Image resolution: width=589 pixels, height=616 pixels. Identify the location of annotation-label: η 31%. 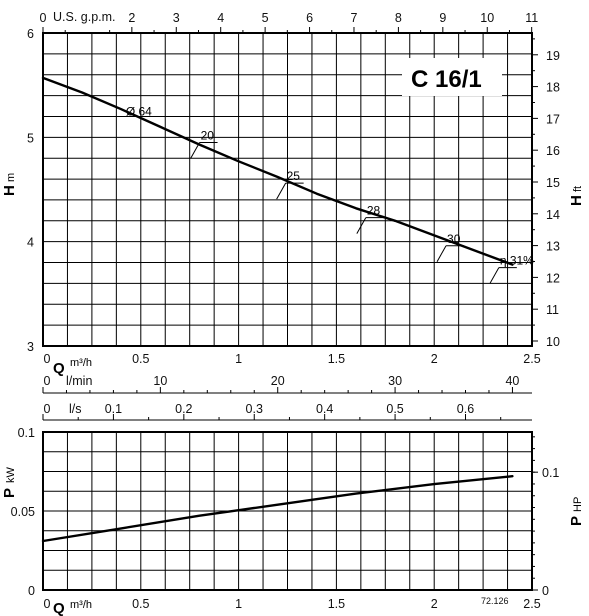
(517, 261).